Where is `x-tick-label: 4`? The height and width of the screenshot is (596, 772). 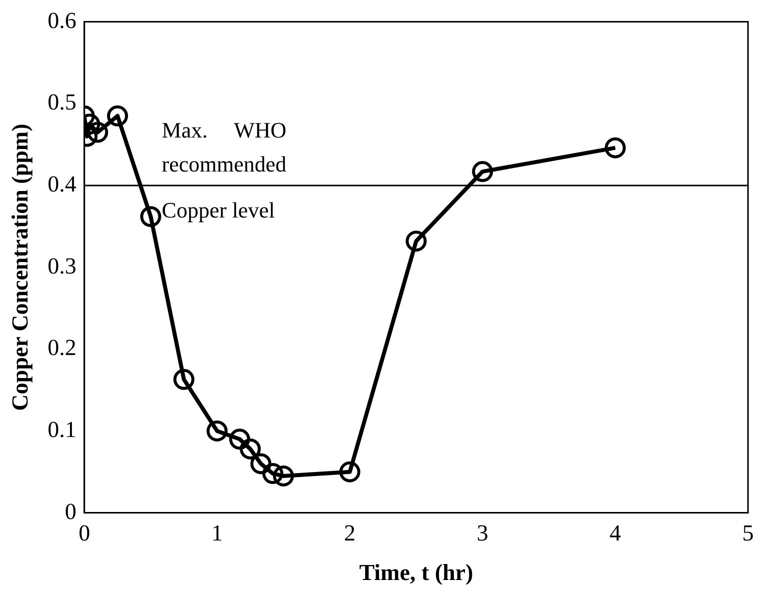 x-tick-label: 4 is located at coordinates (616, 533).